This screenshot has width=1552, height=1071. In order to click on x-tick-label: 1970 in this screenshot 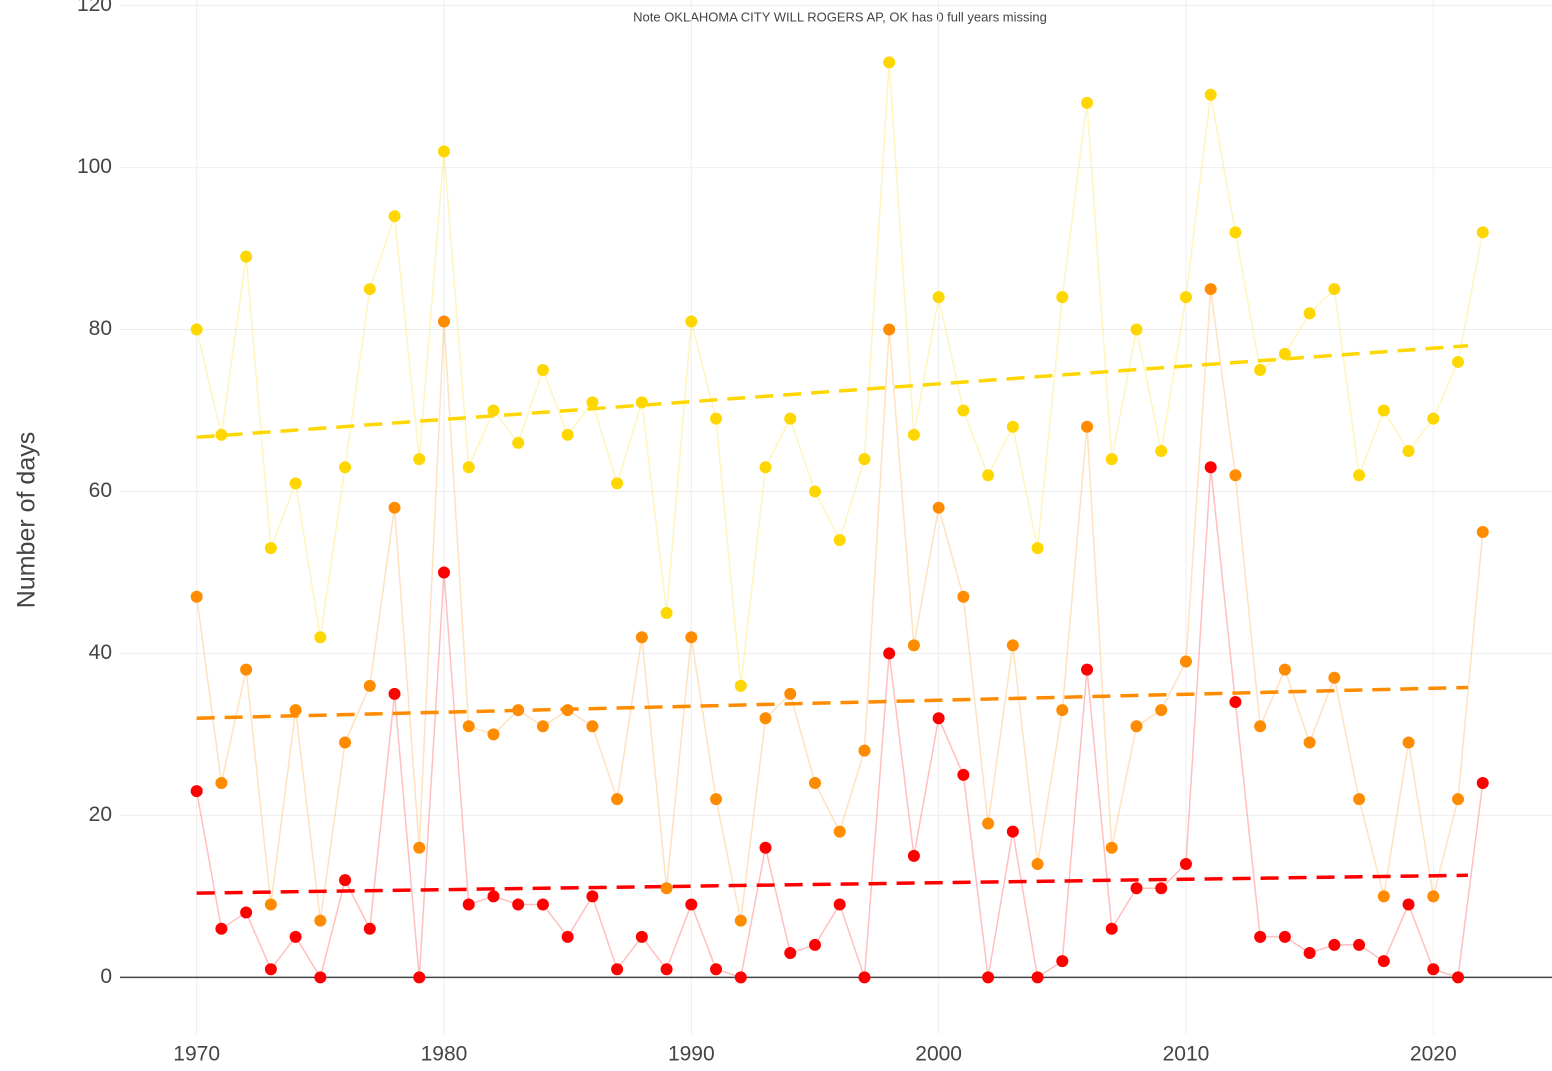, I will do `click(196, 1054)`.